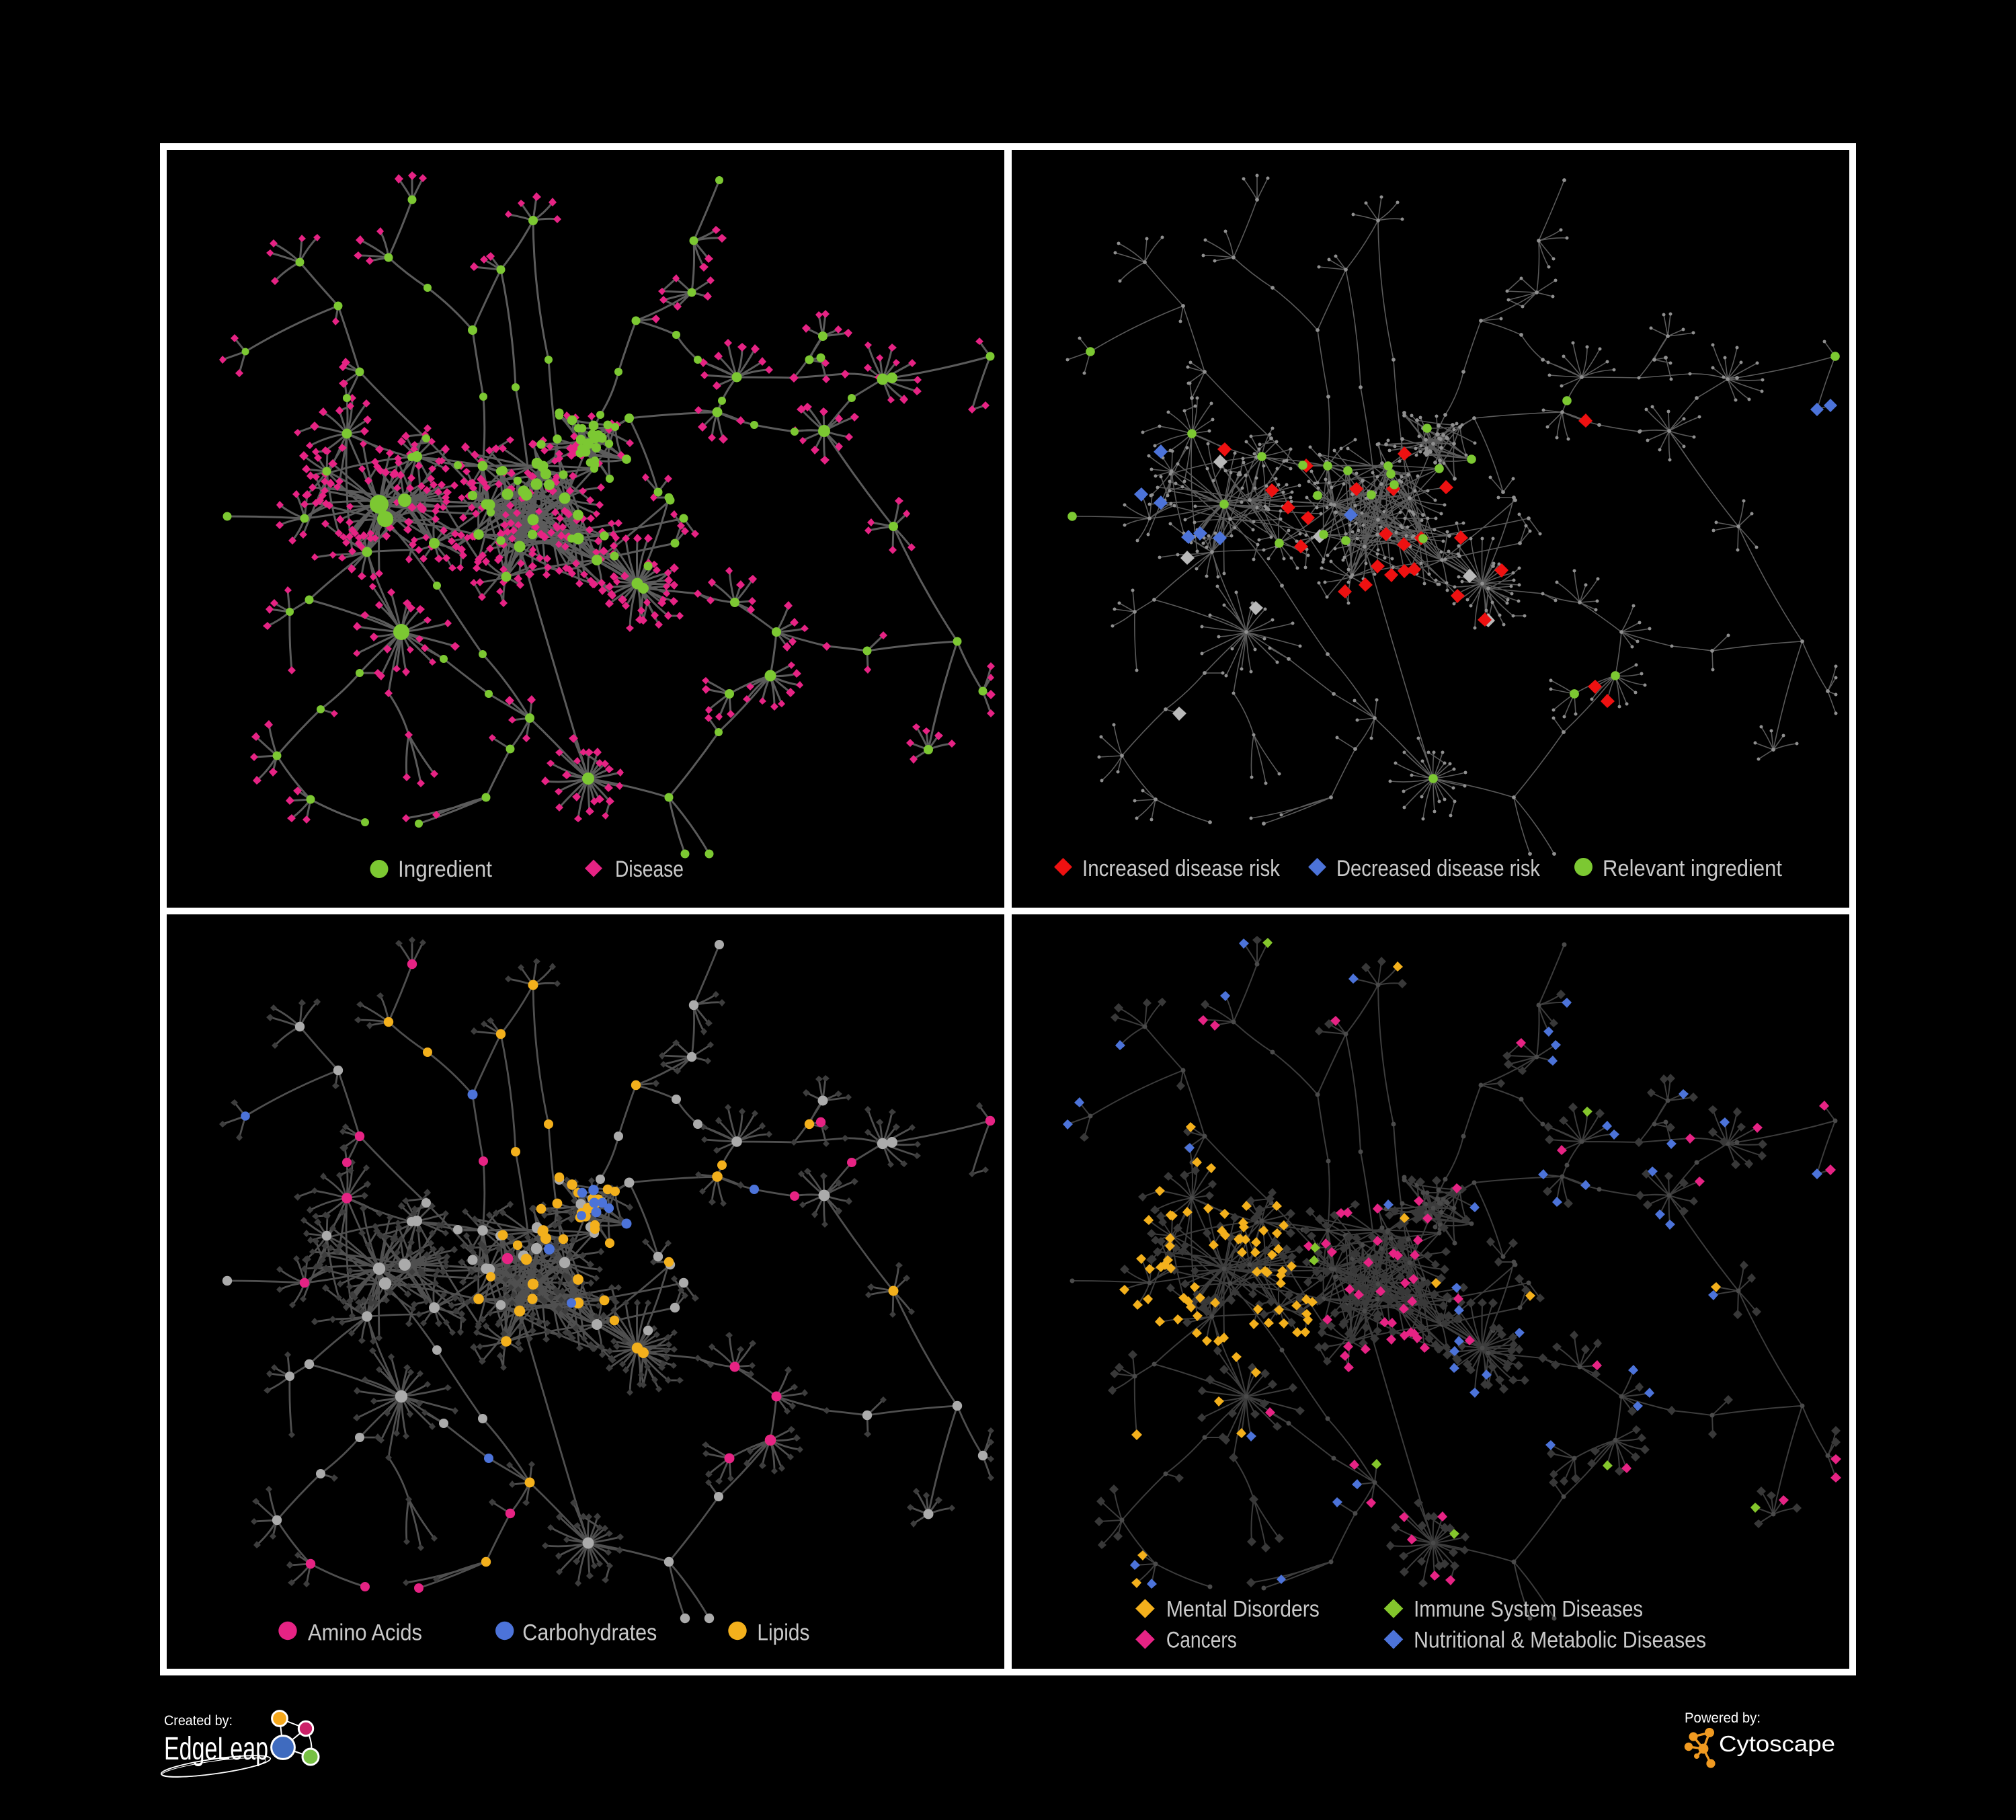  What do you see at coordinates (1560, 1640) in the screenshot?
I see `svg-text:Nutritional & Metabolic Diseas: Nutritional & Metabolic Diseases` at bounding box center [1560, 1640].